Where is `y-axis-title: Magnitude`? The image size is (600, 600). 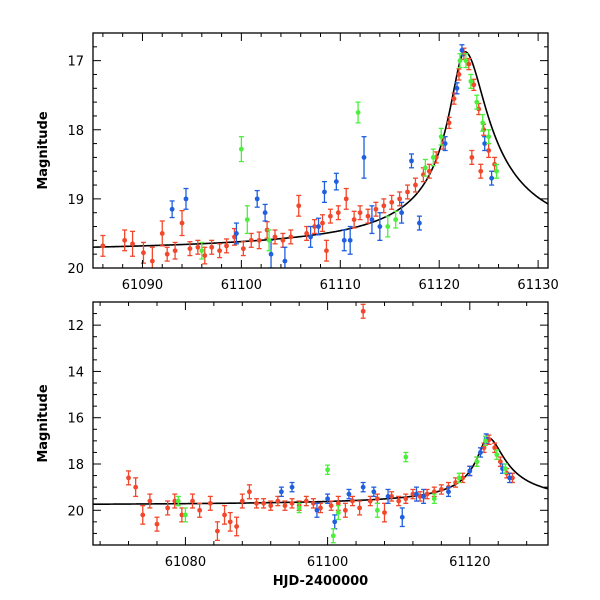 y-axis-title: Magnitude is located at coordinates (43, 150).